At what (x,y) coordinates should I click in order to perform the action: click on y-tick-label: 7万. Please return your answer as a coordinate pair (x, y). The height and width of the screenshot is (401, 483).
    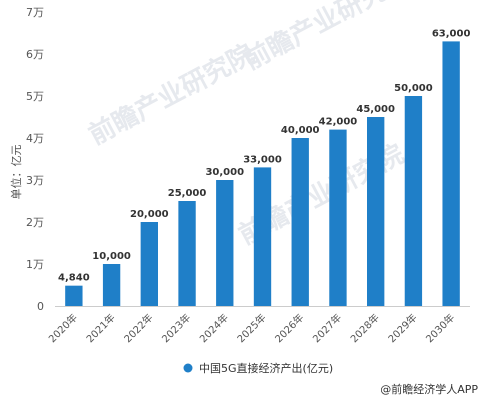
    Looking at the image, I should click on (35, 12).